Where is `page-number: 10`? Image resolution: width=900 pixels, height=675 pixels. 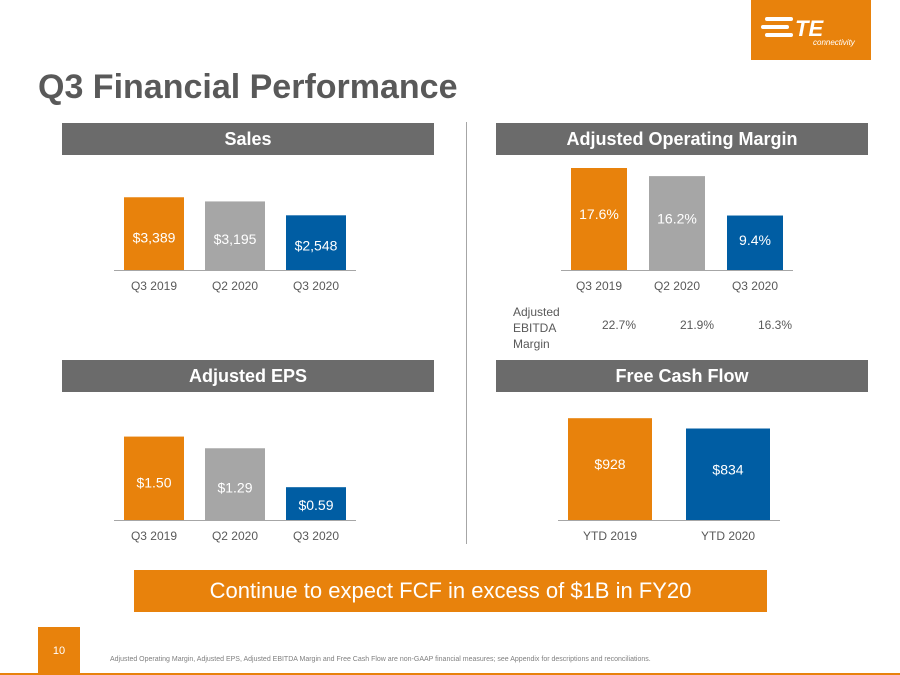
page-number: 10 is located at coordinates (59, 650).